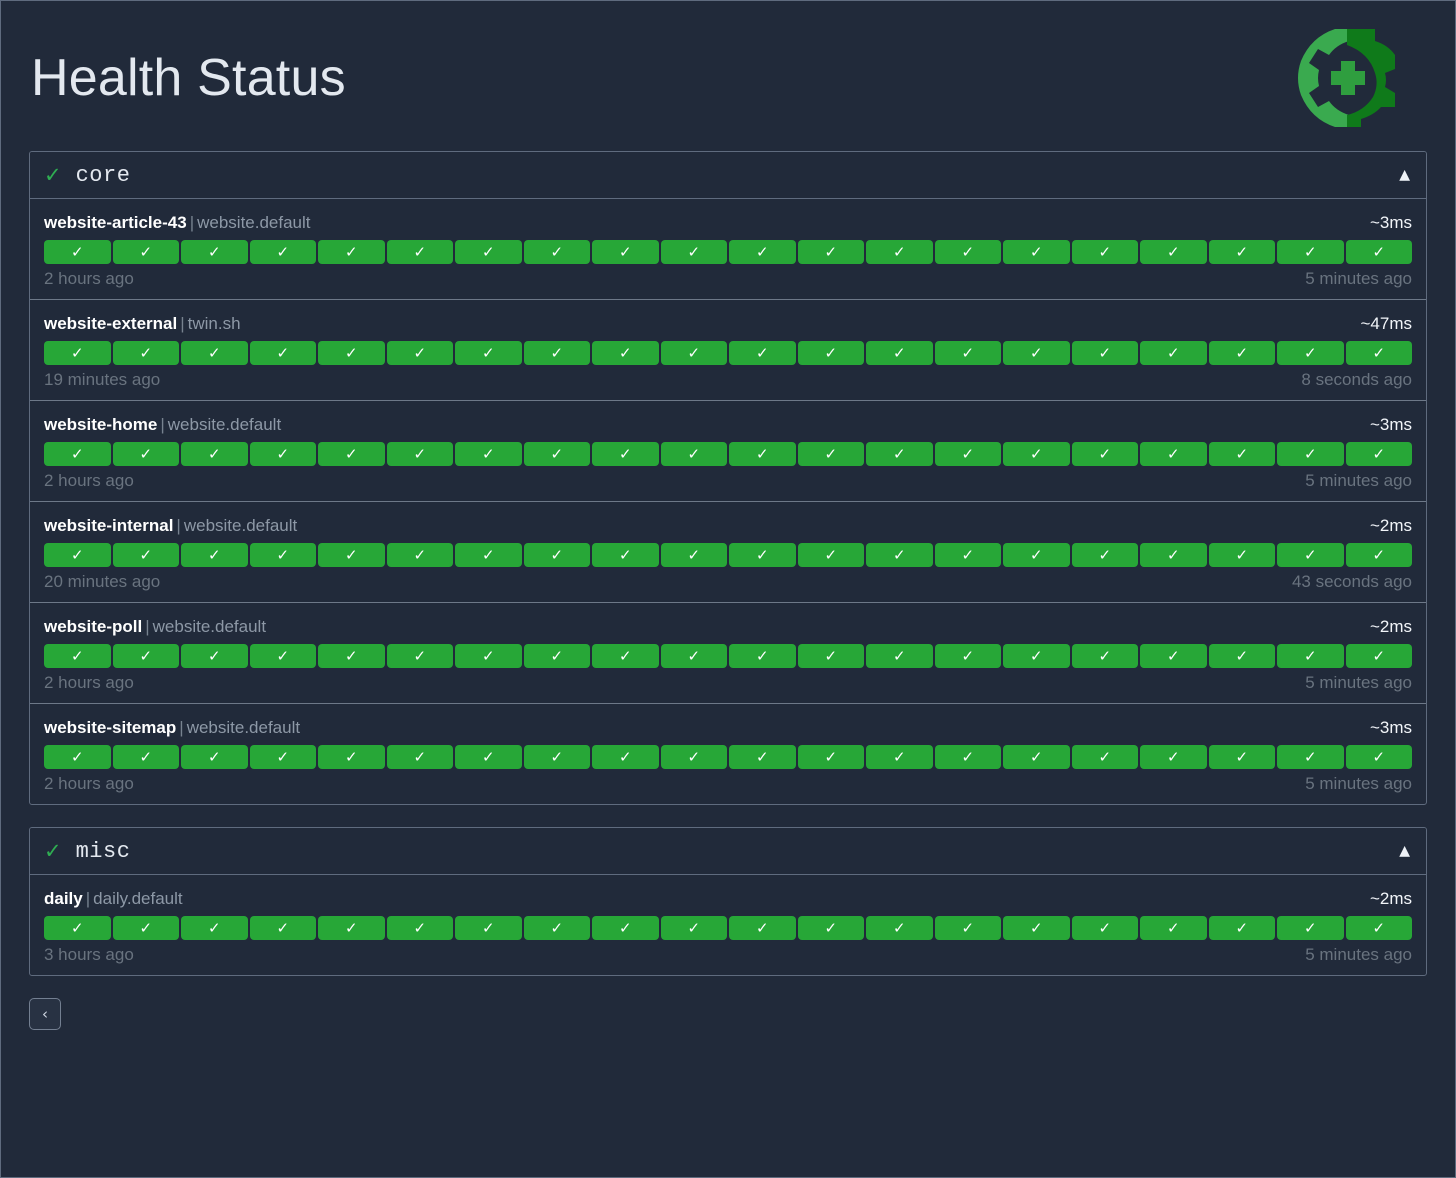 The image size is (1456, 1178). I want to click on service-name: website-poll, so click(93, 626).